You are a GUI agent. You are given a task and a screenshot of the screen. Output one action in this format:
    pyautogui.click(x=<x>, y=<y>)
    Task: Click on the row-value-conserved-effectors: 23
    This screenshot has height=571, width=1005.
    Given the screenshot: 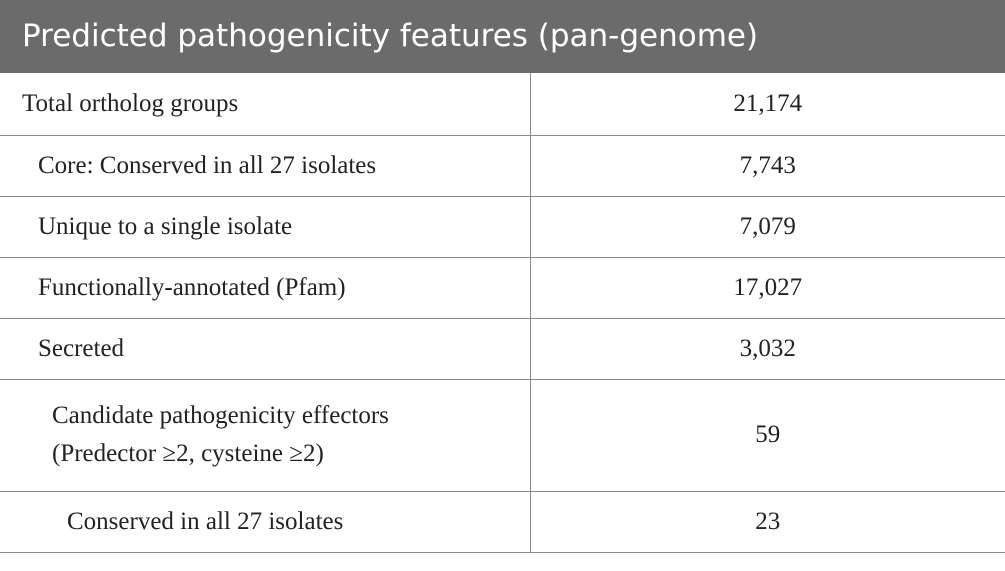 What is the action you would take?
    pyautogui.click(x=767, y=521)
    